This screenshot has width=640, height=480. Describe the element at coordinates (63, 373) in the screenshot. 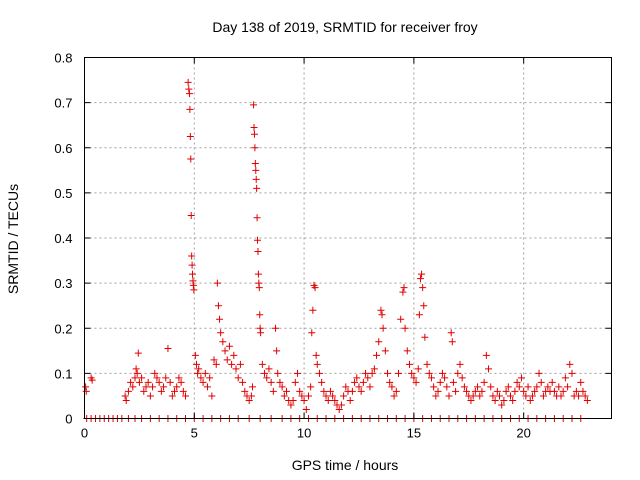

I see `y-tick-label: 0.1` at that location.